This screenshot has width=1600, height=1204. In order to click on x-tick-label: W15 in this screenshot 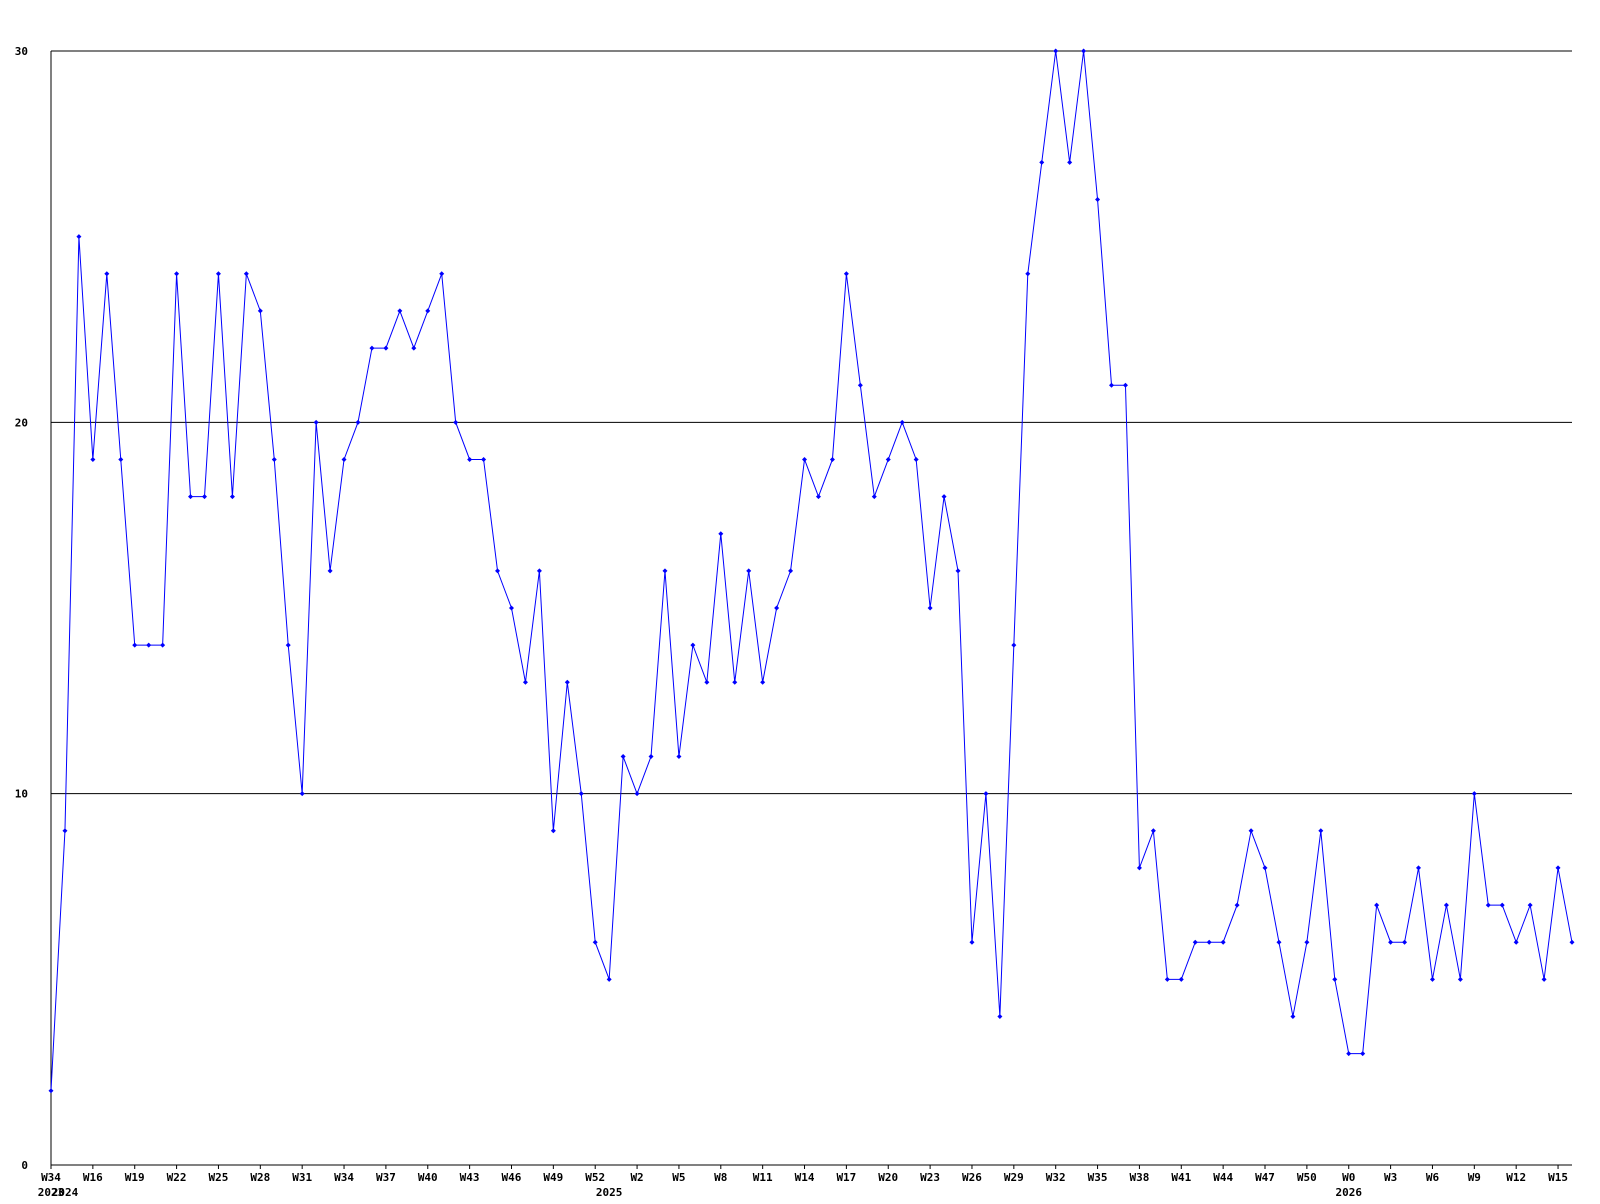, I will do `click(1558, 1177)`.